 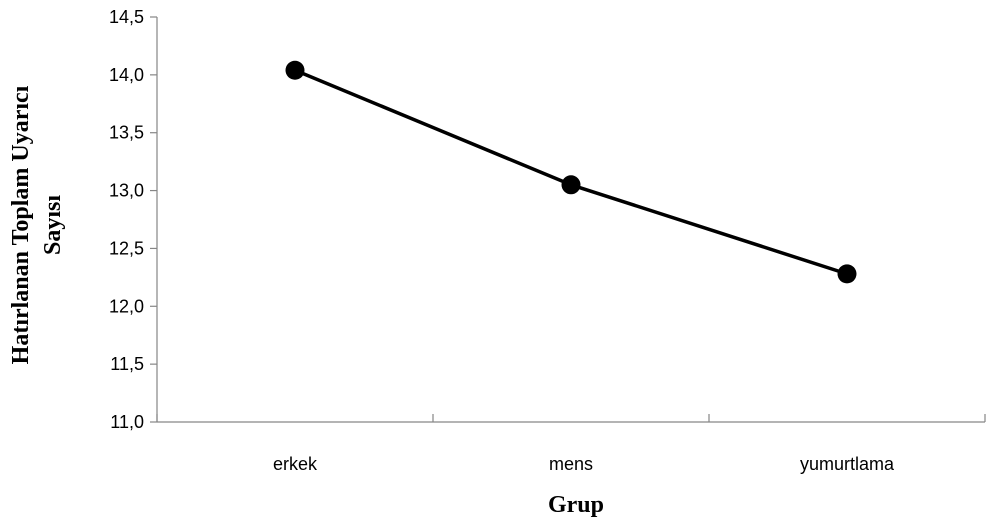 What do you see at coordinates (847, 464) in the screenshot?
I see `x-tick-label: yumurtlama` at bounding box center [847, 464].